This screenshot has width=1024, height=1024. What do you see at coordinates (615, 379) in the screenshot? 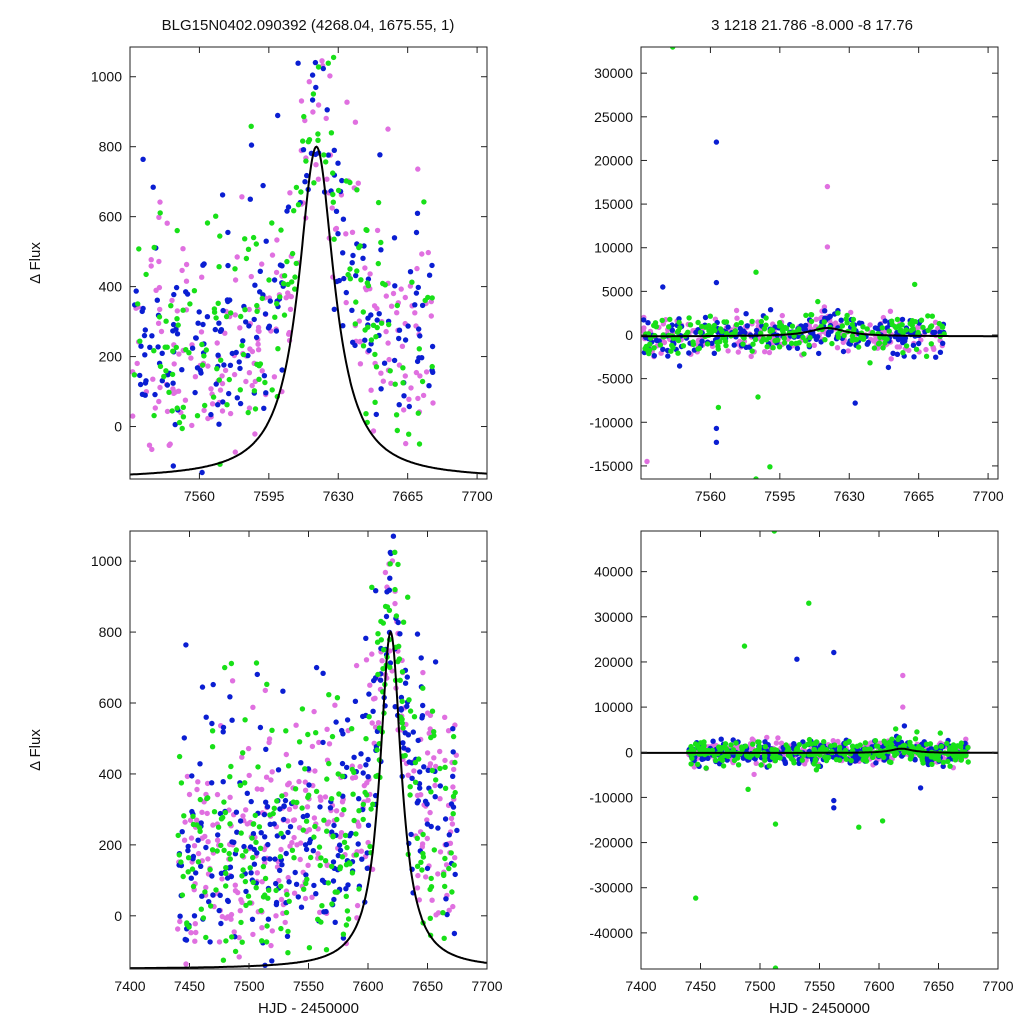
I see `y-tick-label: -5000` at bounding box center [615, 379].